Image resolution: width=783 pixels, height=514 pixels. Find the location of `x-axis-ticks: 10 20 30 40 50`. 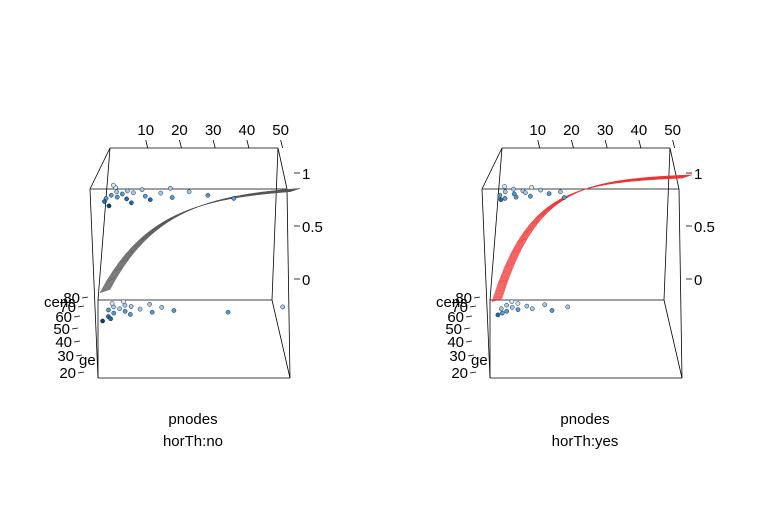

x-axis-ticks: 10 20 30 40 50 is located at coordinates (213, 135).